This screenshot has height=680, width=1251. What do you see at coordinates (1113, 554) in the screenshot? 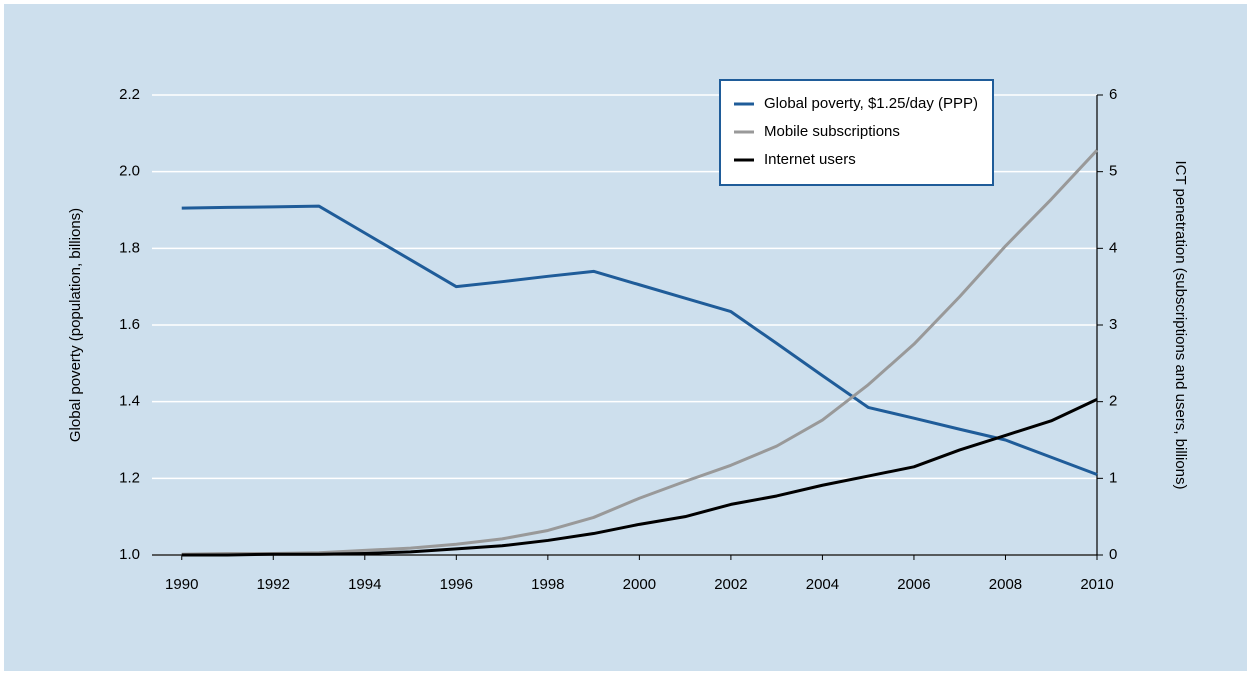
I see `y2-tick-label: 0` at bounding box center [1113, 554].